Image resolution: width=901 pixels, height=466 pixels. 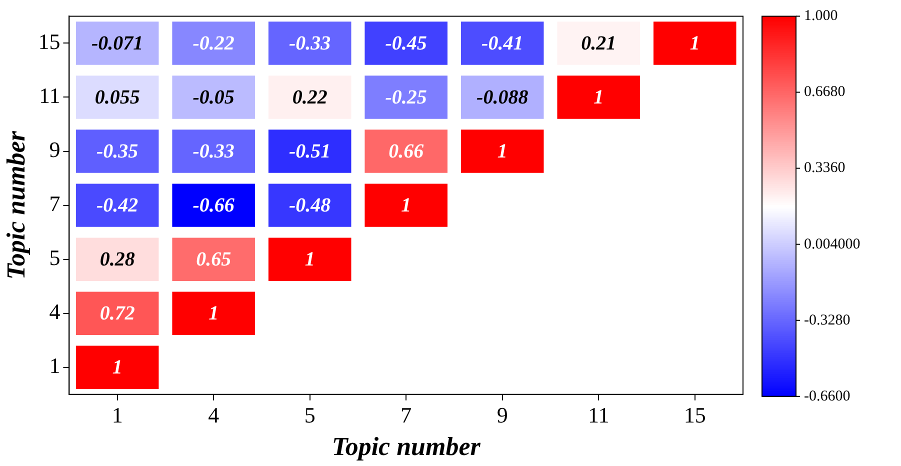 What do you see at coordinates (15, 205) in the screenshot?
I see `y-axis-title: Topic number` at bounding box center [15, 205].